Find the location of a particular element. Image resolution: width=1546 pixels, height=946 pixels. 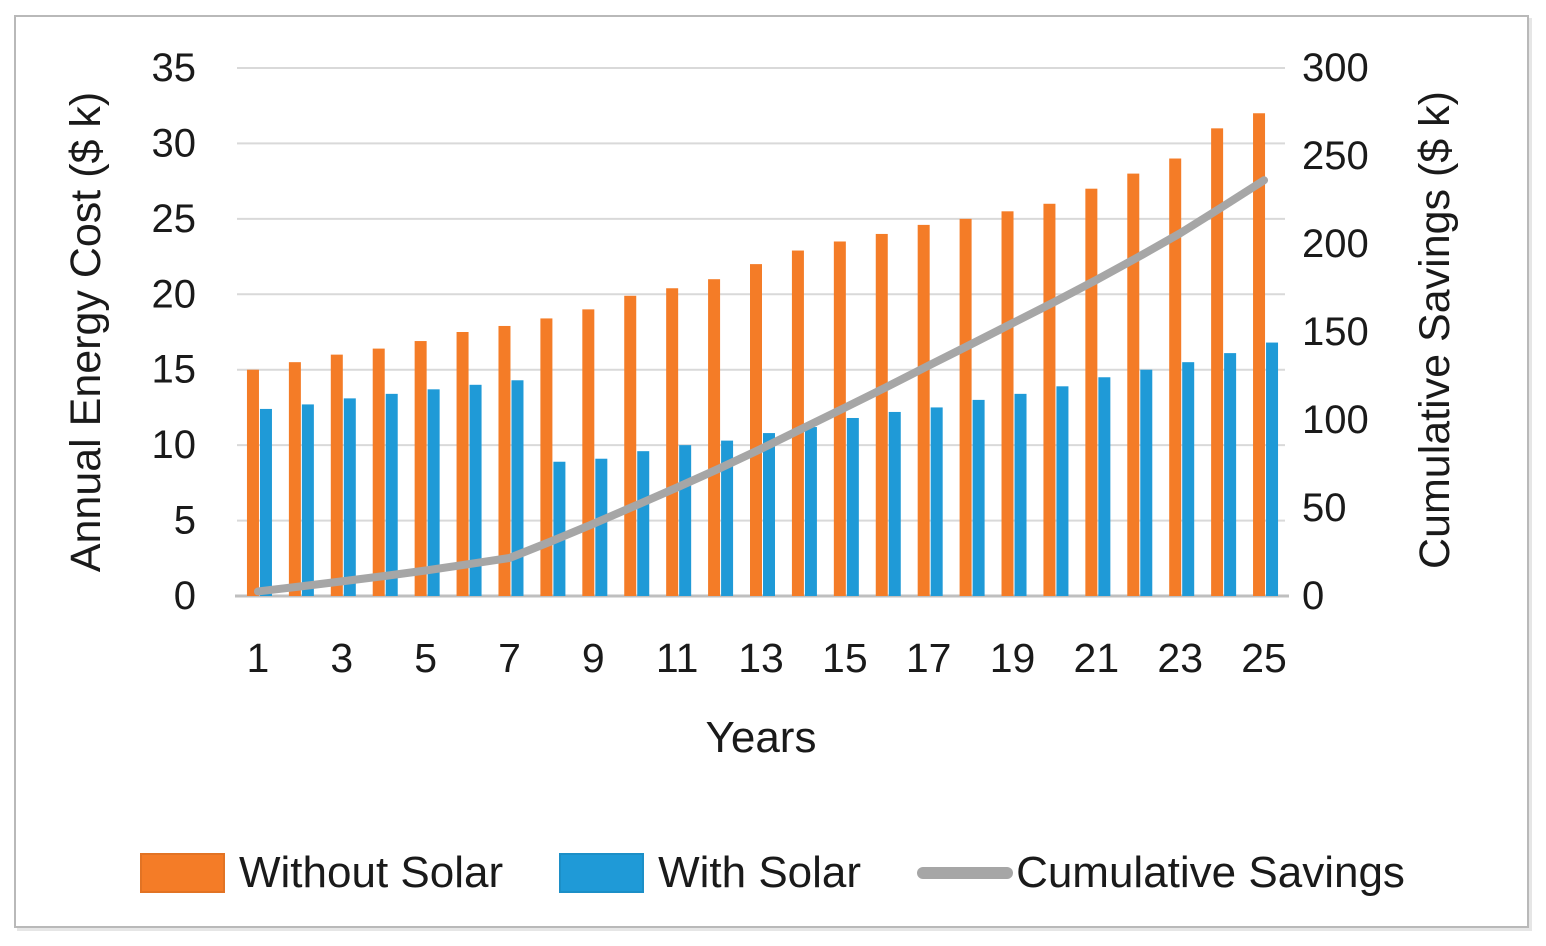

x-axis-tick-15: 15 is located at coordinates (845, 658).